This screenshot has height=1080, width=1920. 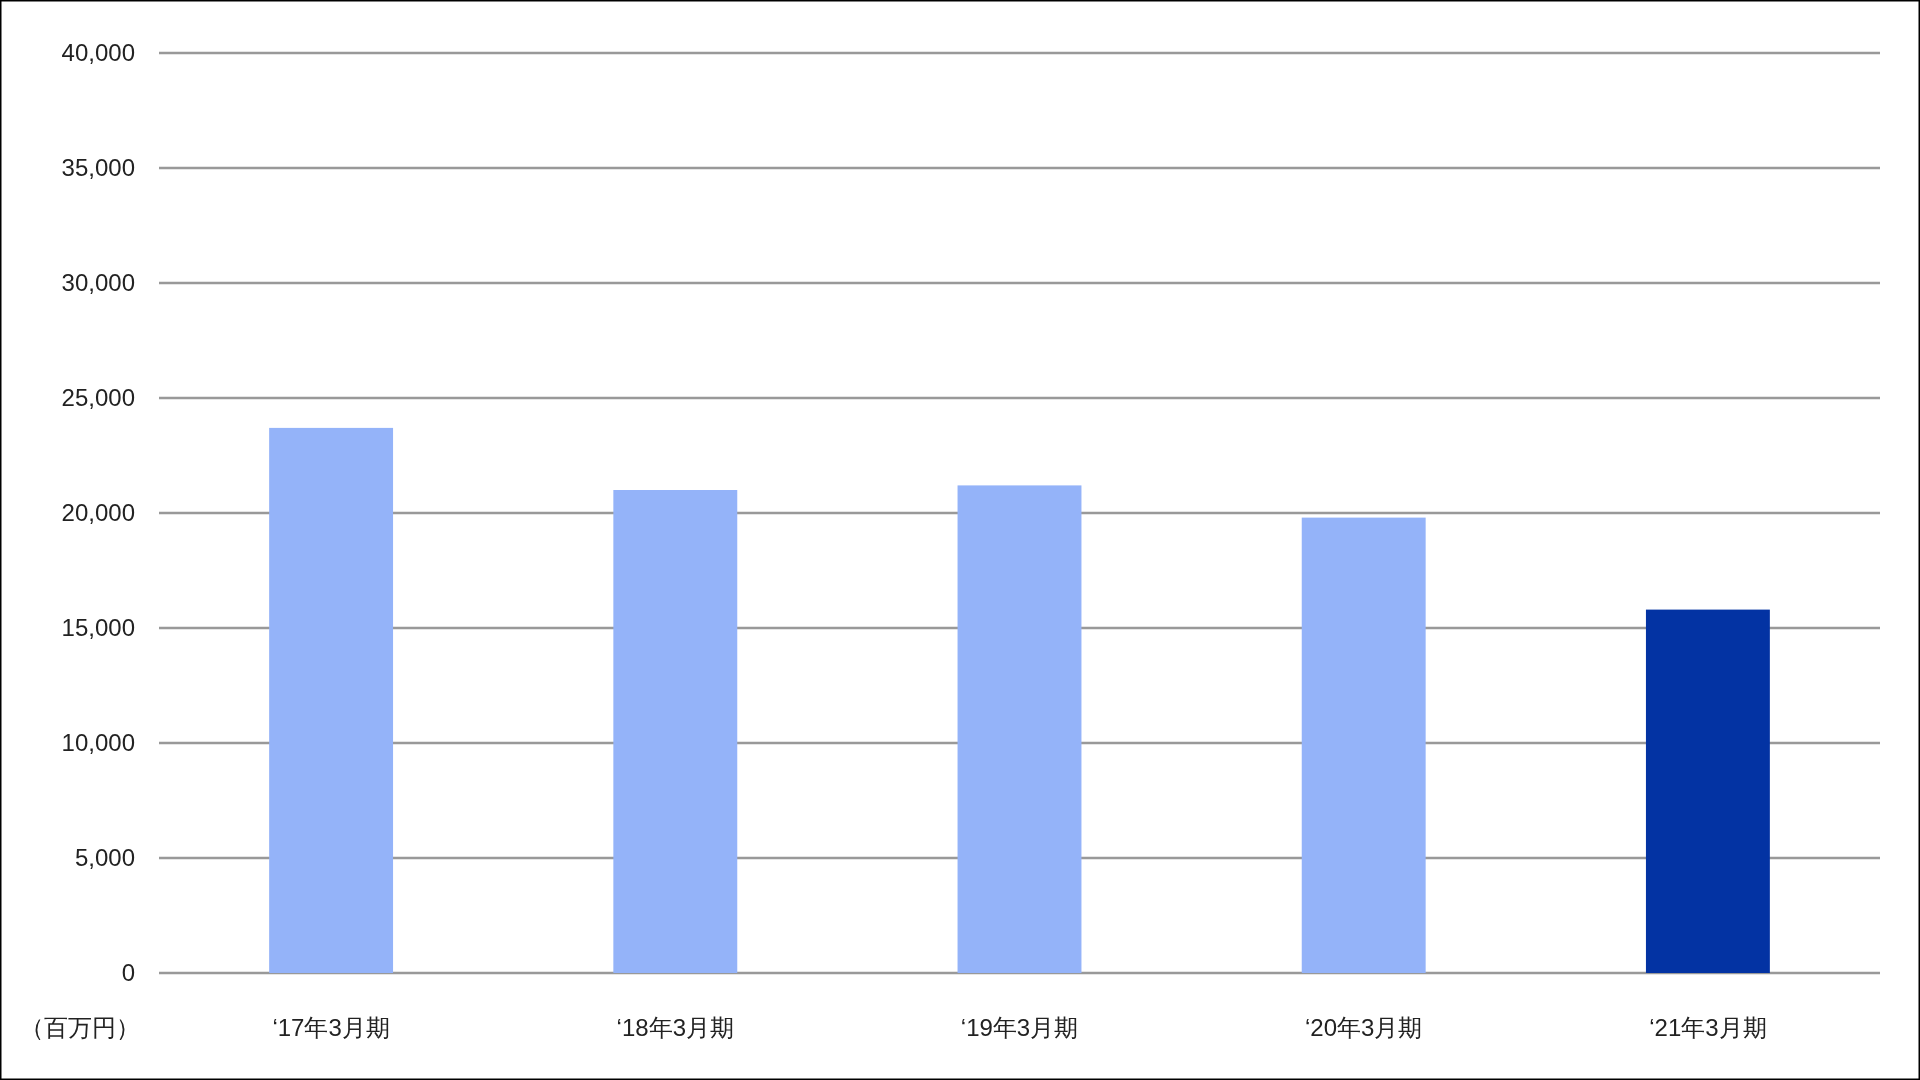 I want to click on y-tick-label: 10,000, so click(x=98, y=742).